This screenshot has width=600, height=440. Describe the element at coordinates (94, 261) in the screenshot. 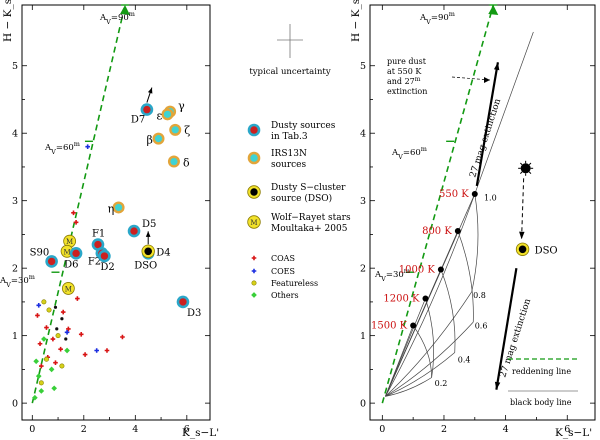

I see `dusty-label: F2` at that location.